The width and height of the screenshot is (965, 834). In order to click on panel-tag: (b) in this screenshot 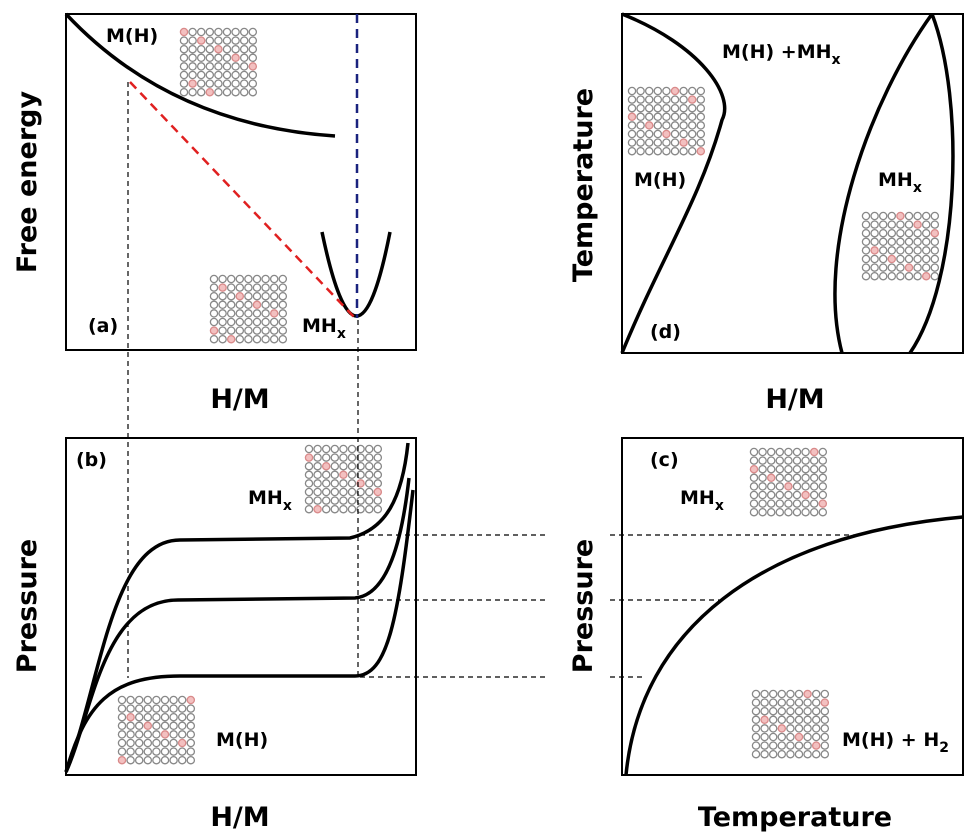, I will do `click(91, 460)`.